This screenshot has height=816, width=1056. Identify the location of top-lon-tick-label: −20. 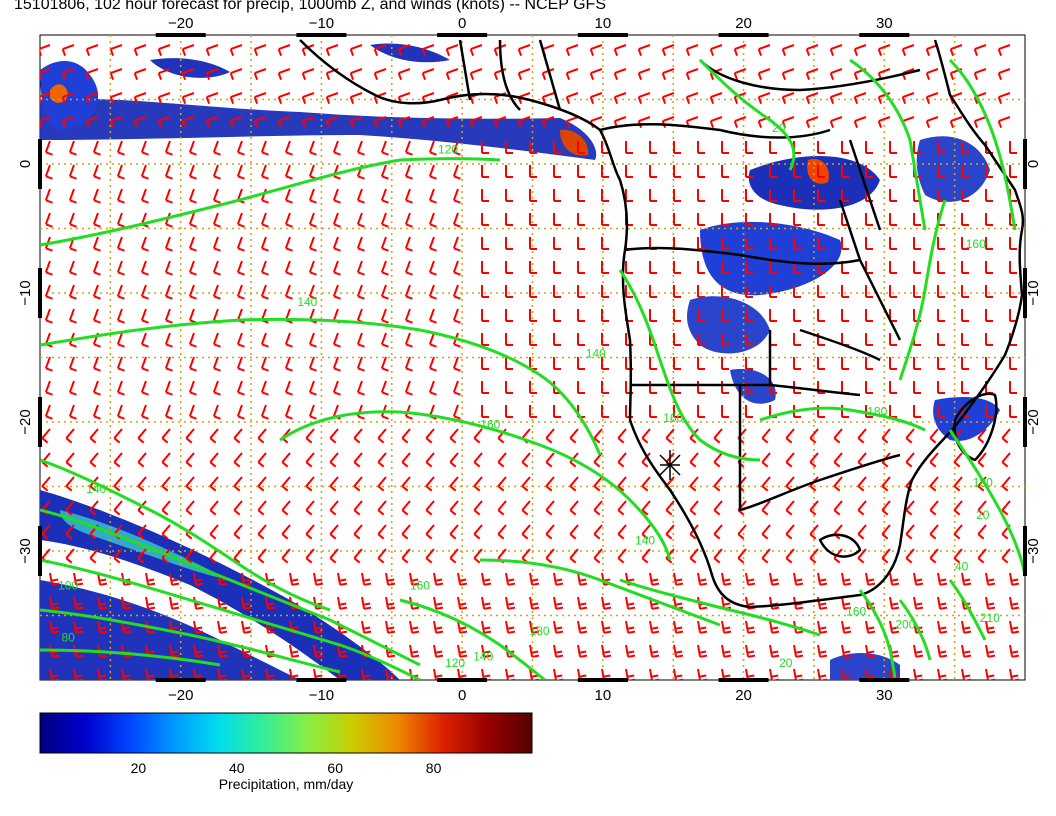
(180, 23).